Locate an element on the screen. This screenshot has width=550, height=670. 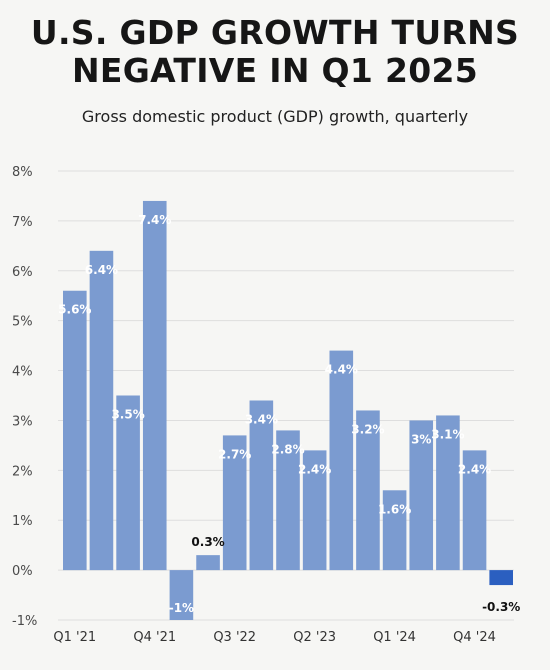
y-tick-label: 1% is located at coordinates (22, 521).